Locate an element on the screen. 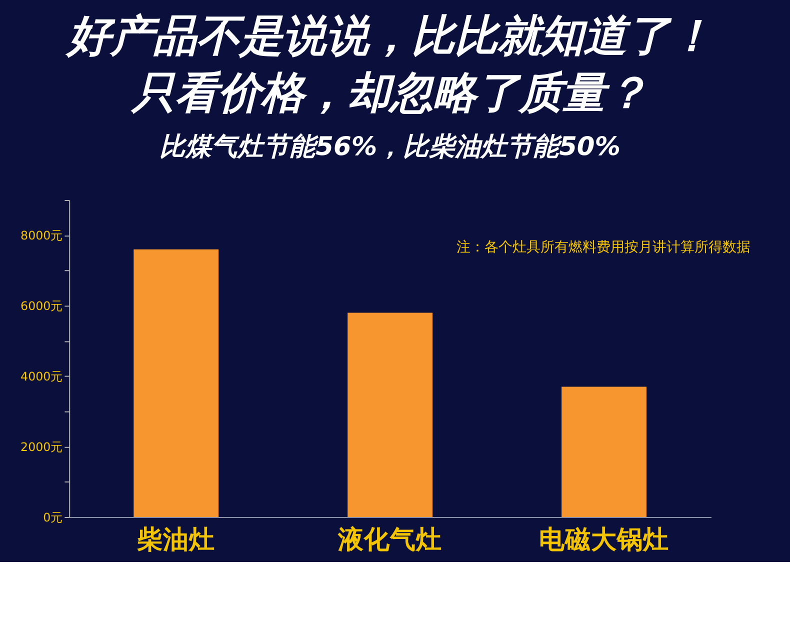 This screenshot has width=790, height=627. y-tick-label: 8000元 is located at coordinates (41, 235).